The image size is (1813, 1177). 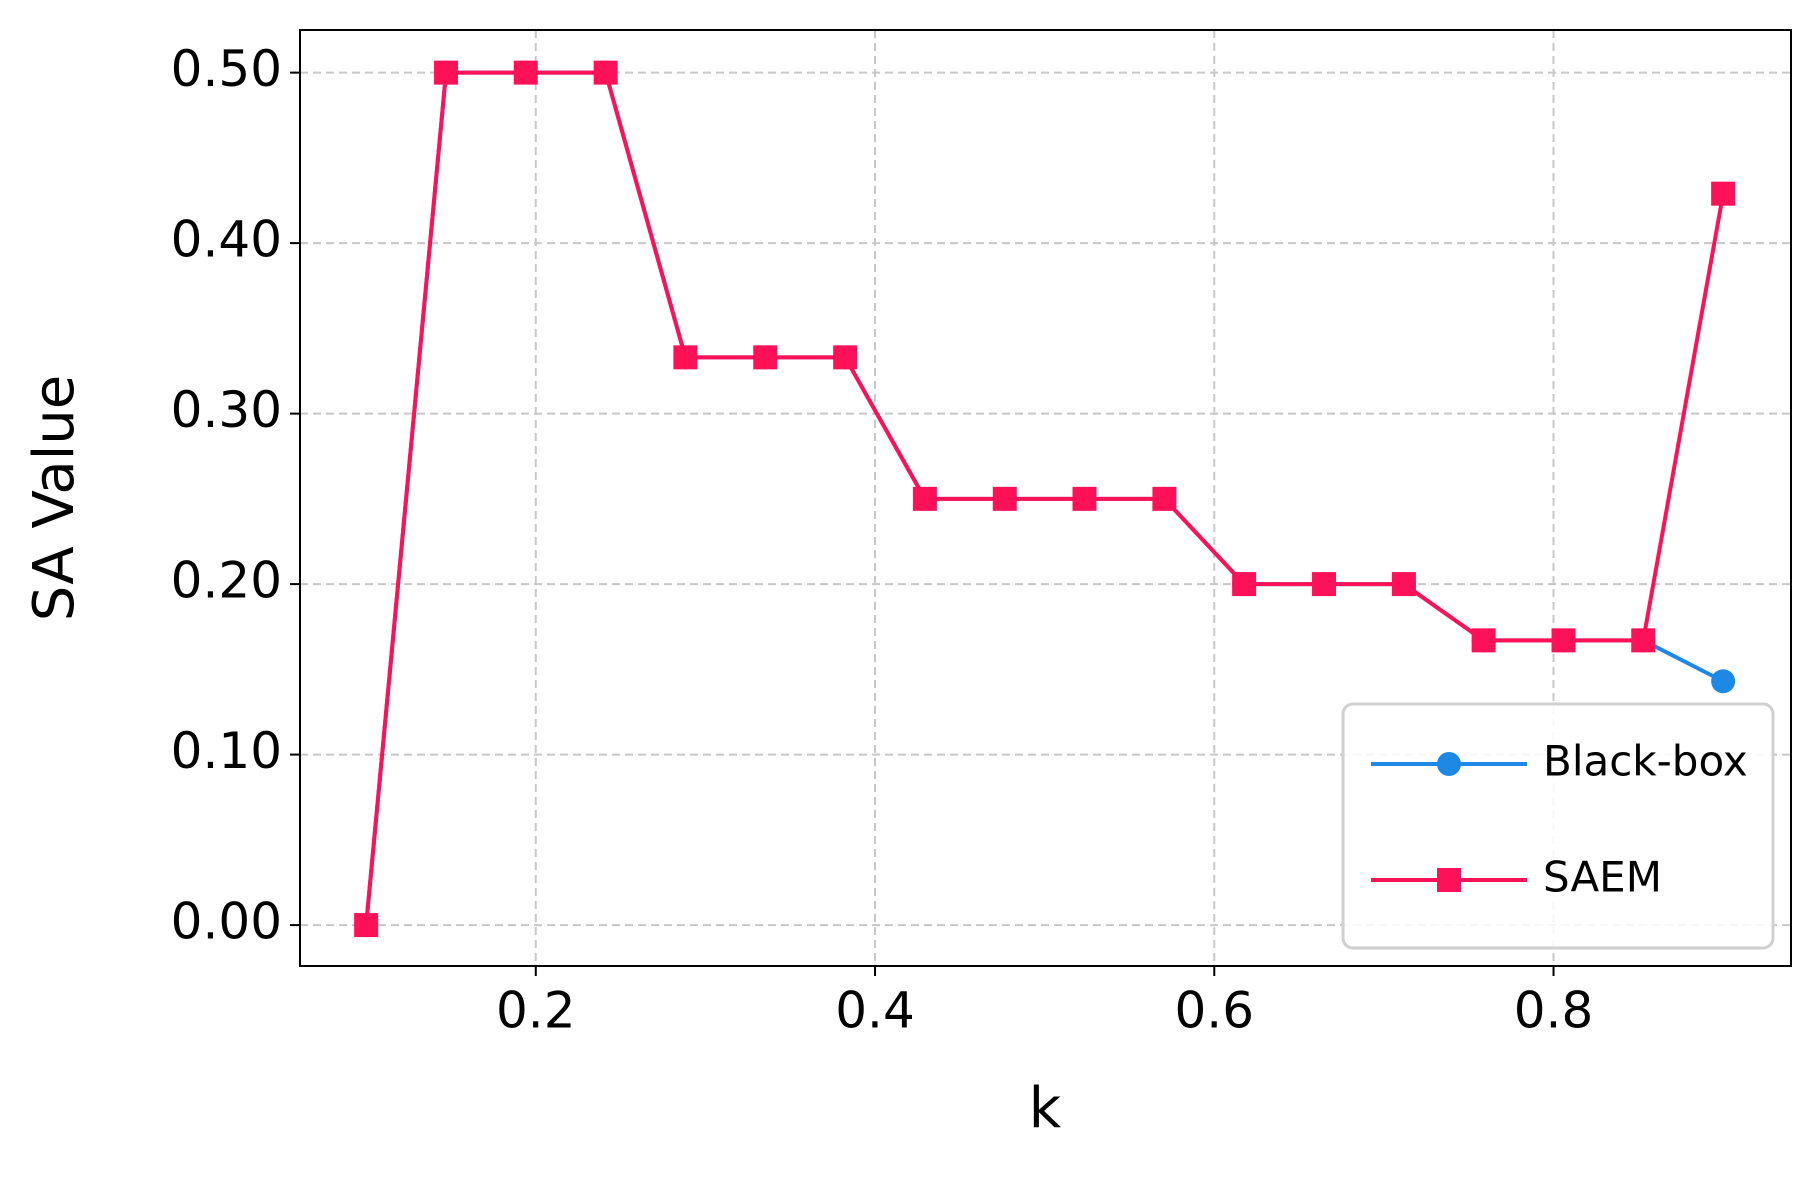 What do you see at coordinates (226, 69) in the screenshot?
I see `y-tick-label: 0.50` at bounding box center [226, 69].